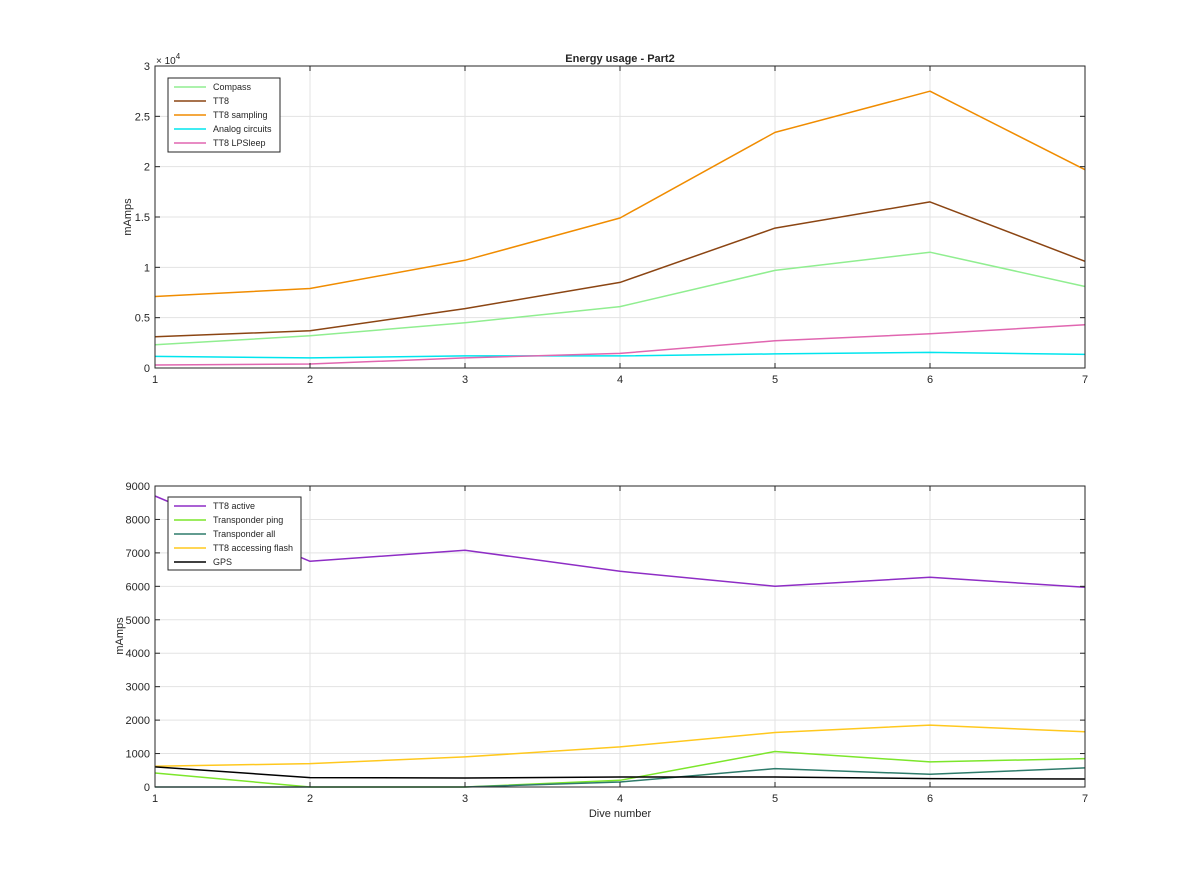  I want to click on y-tick-label: 3000, so click(138, 688).